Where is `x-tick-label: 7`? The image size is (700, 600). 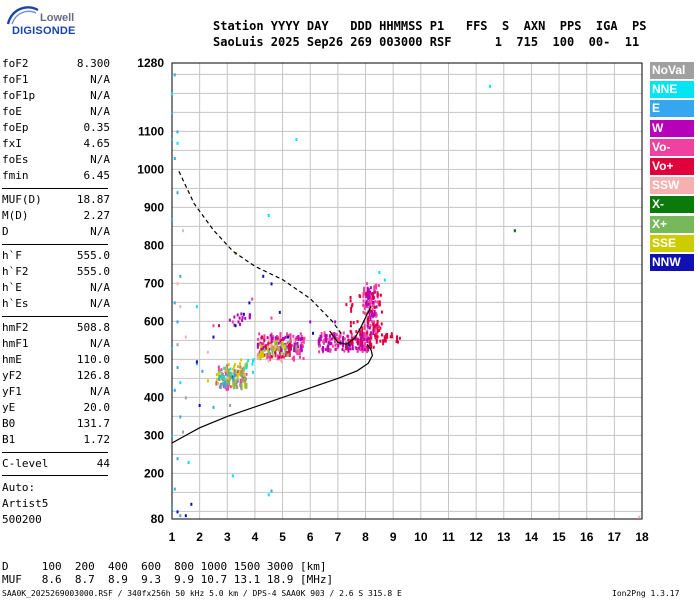
x-tick-label: 7 is located at coordinates (338, 537).